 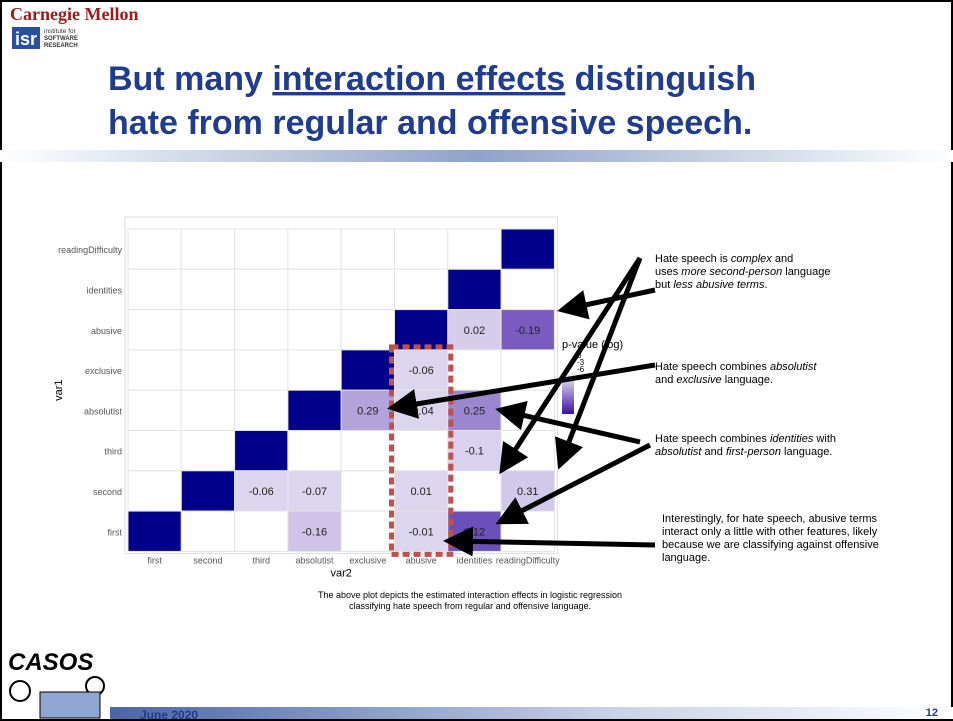 I want to click on x-axis-title: var2, so click(x=340, y=573).